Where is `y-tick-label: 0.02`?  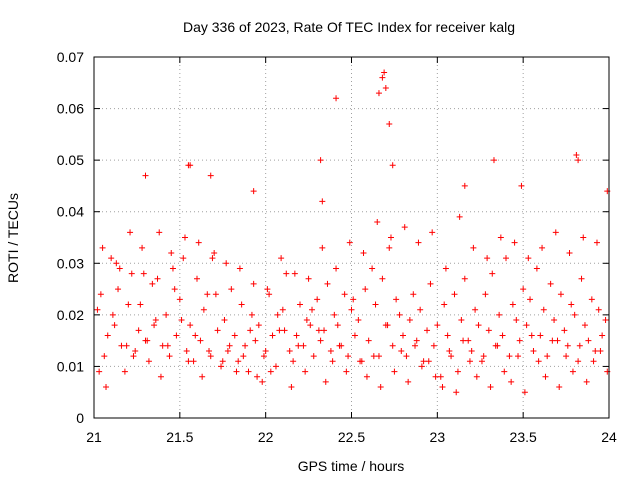
y-tick-label: 0.02 is located at coordinates (70, 315).